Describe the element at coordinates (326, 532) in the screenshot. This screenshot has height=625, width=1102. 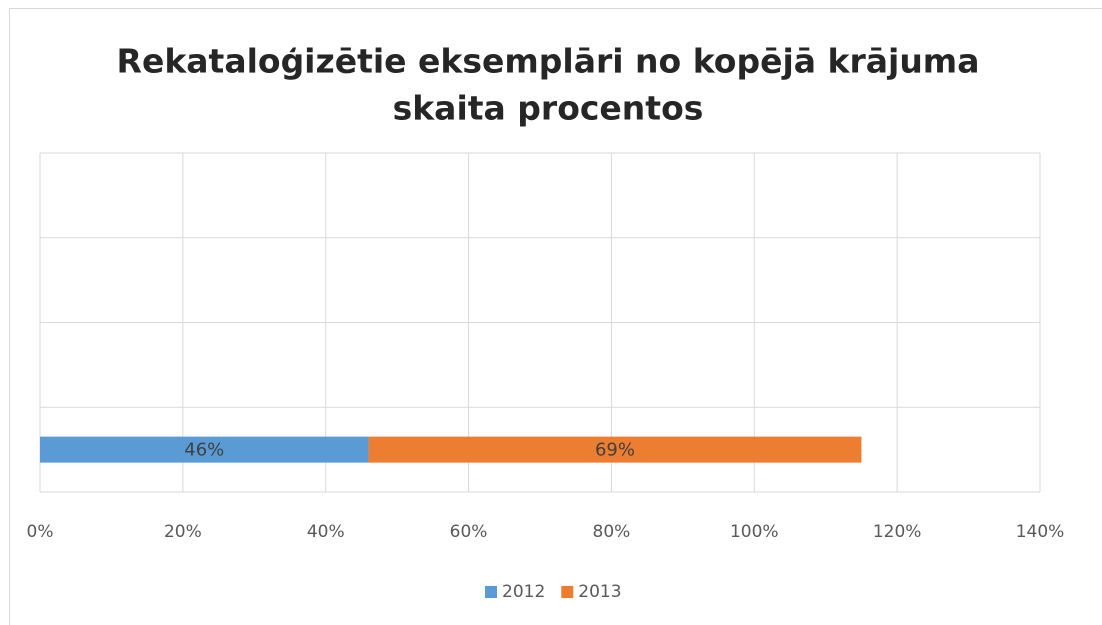
I see `x-tick-label: 40%` at that location.